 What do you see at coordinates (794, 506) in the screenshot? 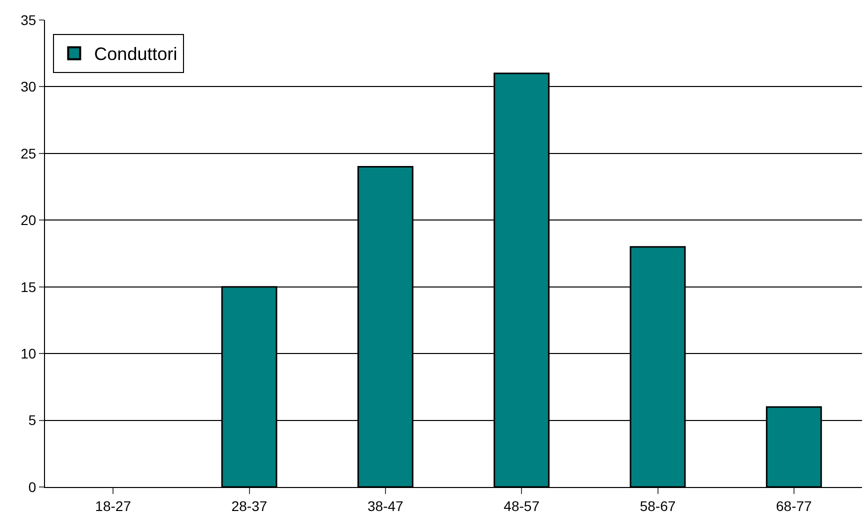
I see `x-tick-label: 68-77` at bounding box center [794, 506].